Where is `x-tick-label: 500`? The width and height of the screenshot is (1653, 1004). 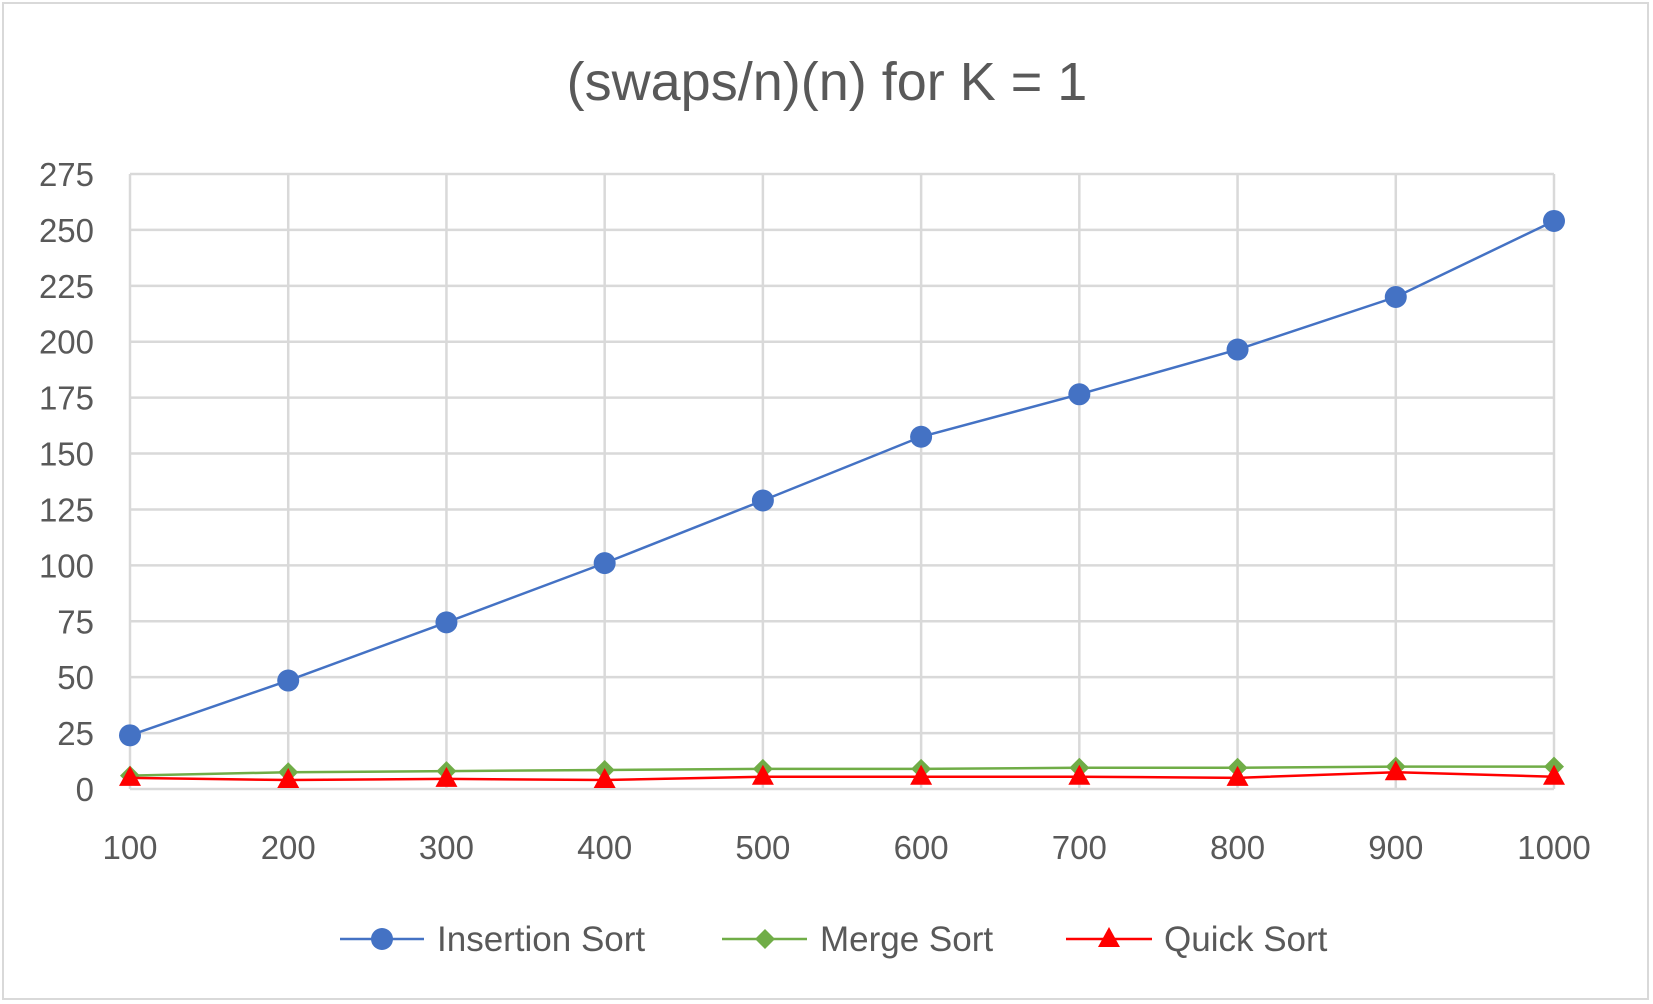 x-tick-label: 500 is located at coordinates (762, 847).